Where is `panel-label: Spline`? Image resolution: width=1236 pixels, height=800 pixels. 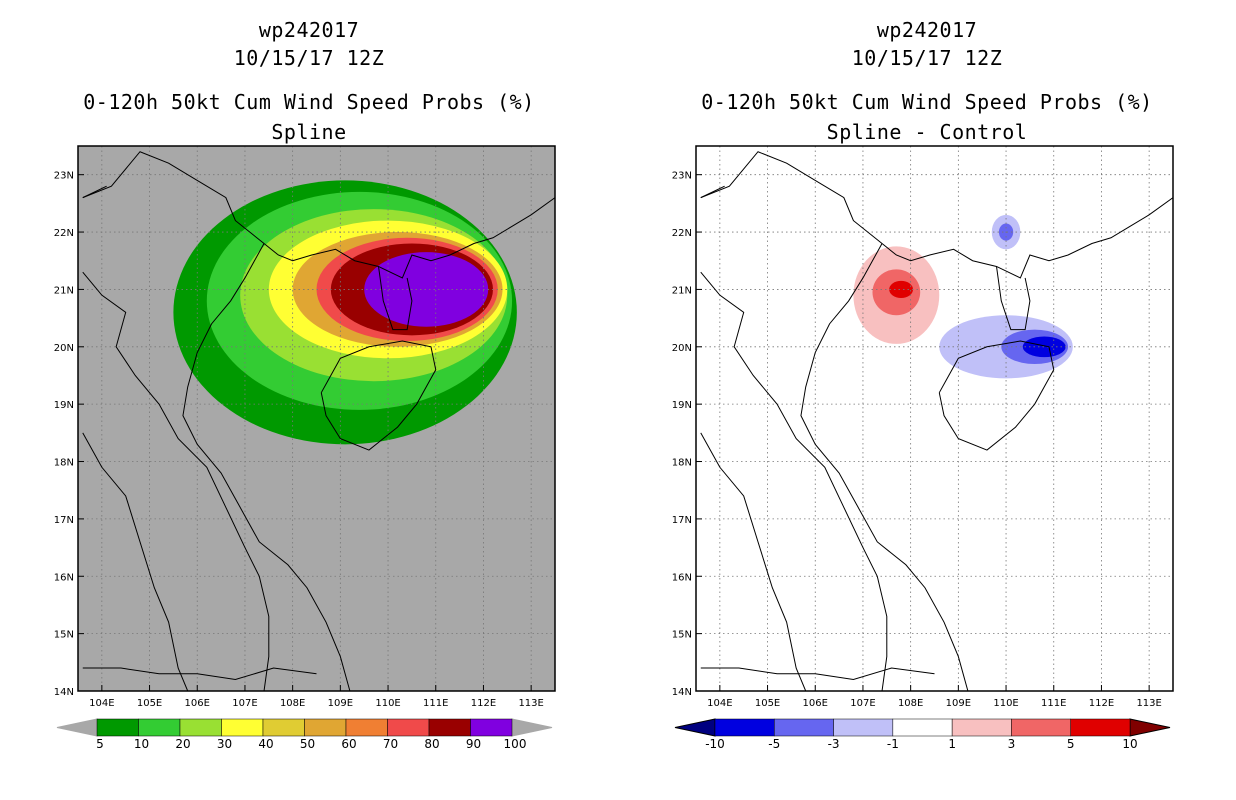
panel-label: Spline is located at coordinates (309, 132).